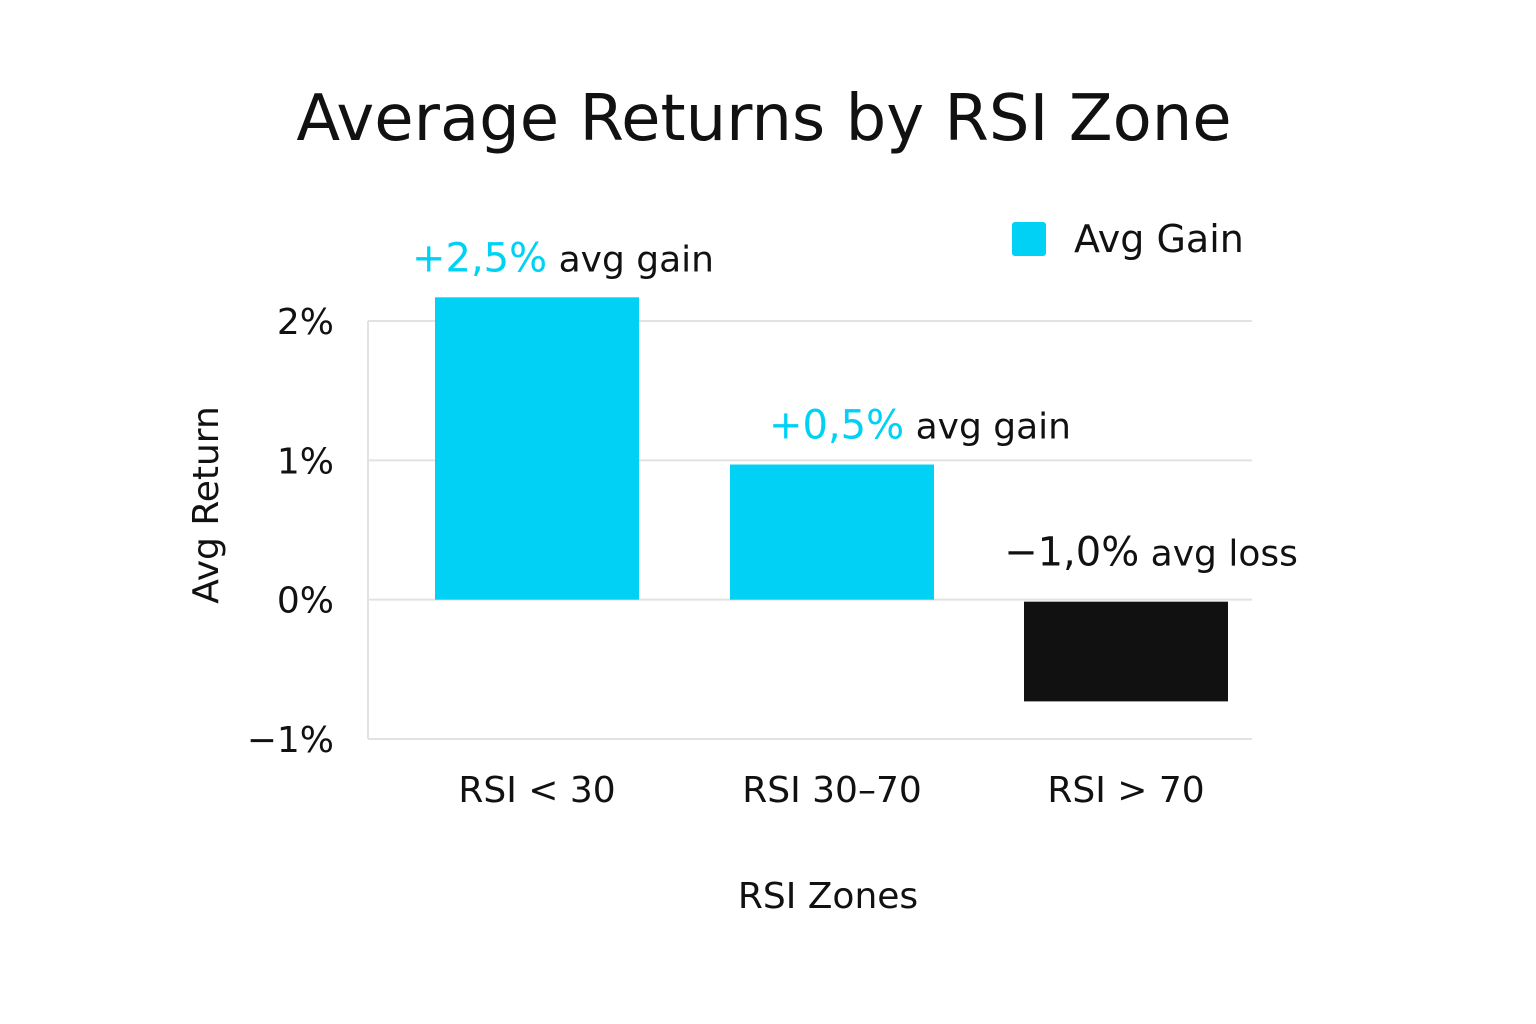 The width and height of the screenshot is (1536, 1024). I want to click on x-axis-title: RSI Zones, so click(828, 896).